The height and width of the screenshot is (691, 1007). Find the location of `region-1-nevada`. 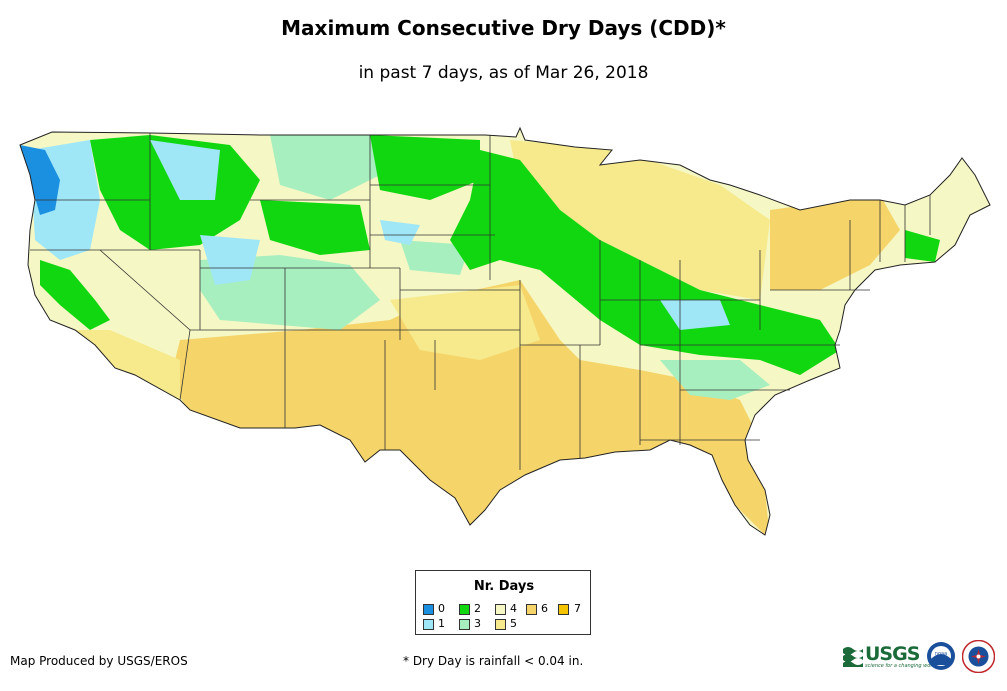

region-1-nevada is located at coordinates (230, 260).